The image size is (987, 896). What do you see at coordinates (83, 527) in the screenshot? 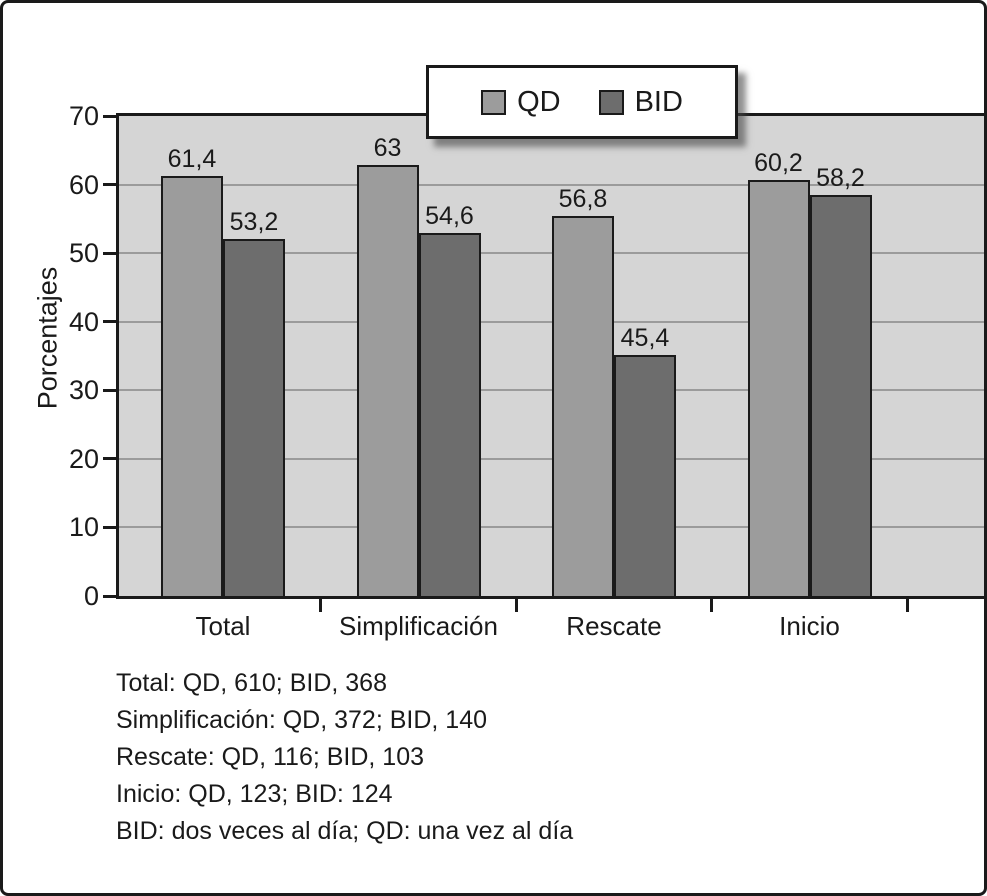
I see `y-tick-label-10: 10` at bounding box center [83, 527].